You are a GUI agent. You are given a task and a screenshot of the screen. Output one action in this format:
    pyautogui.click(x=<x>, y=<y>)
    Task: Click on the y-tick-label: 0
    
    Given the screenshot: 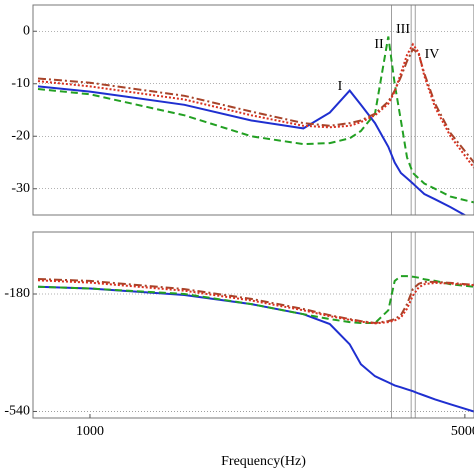 What is the action you would take?
    pyautogui.click(x=26, y=30)
    